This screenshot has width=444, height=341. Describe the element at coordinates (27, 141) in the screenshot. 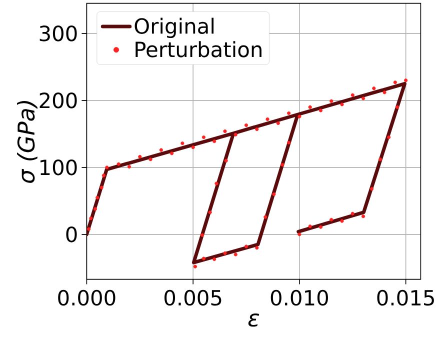

I see `y-axis-title: σ (GPa)` at that location.